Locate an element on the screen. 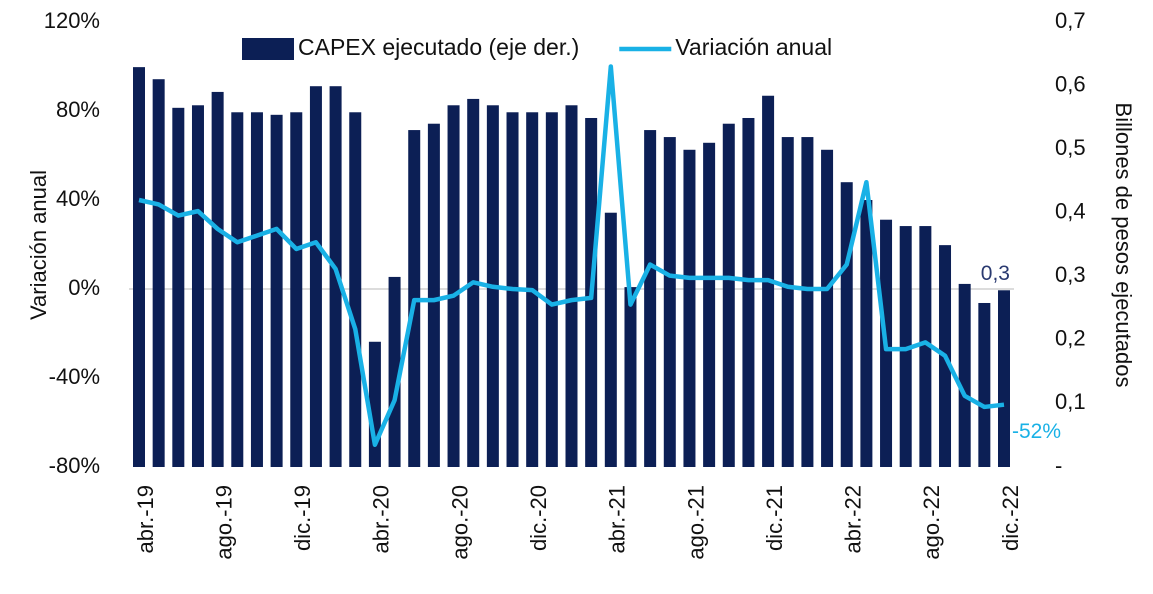  x-tick-label: dic.-20 is located at coordinates (538, 518).